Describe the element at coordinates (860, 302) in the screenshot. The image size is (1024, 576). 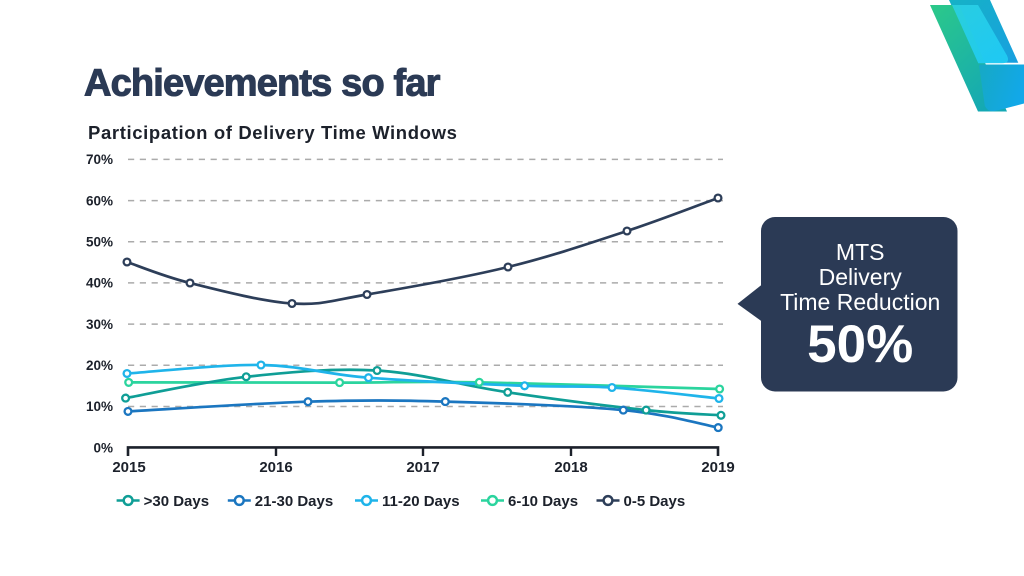
I see `svg-text: Time Reduction` at that location.